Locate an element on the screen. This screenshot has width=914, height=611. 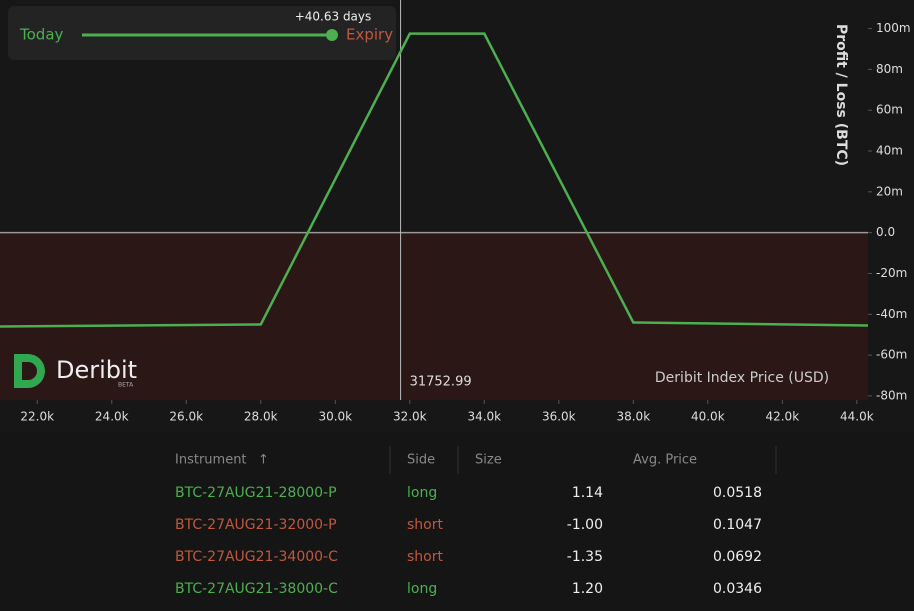
table-cell: BTC-27AUG21-32000-P is located at coordinates (256, 525).